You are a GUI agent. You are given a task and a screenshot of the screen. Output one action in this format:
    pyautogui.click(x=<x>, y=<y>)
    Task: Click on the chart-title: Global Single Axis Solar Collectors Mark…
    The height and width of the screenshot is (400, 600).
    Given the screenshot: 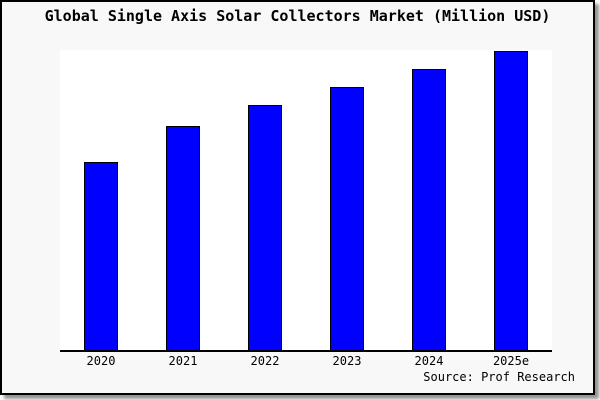 What is the action you would take?
    pyautogui.click(x=297, y=16)
    